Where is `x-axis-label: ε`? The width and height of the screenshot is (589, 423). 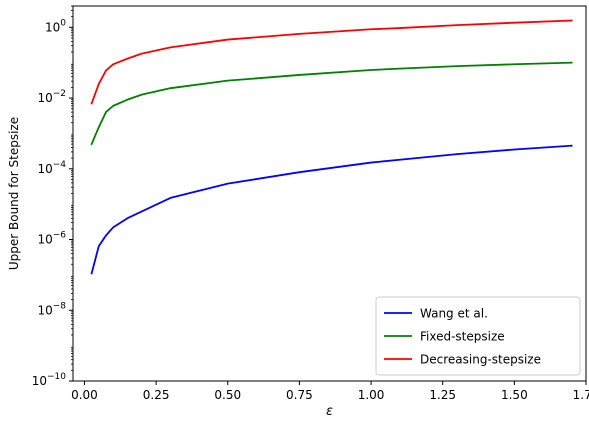 x-axis-label: ε is located at coordinates (329, 411).